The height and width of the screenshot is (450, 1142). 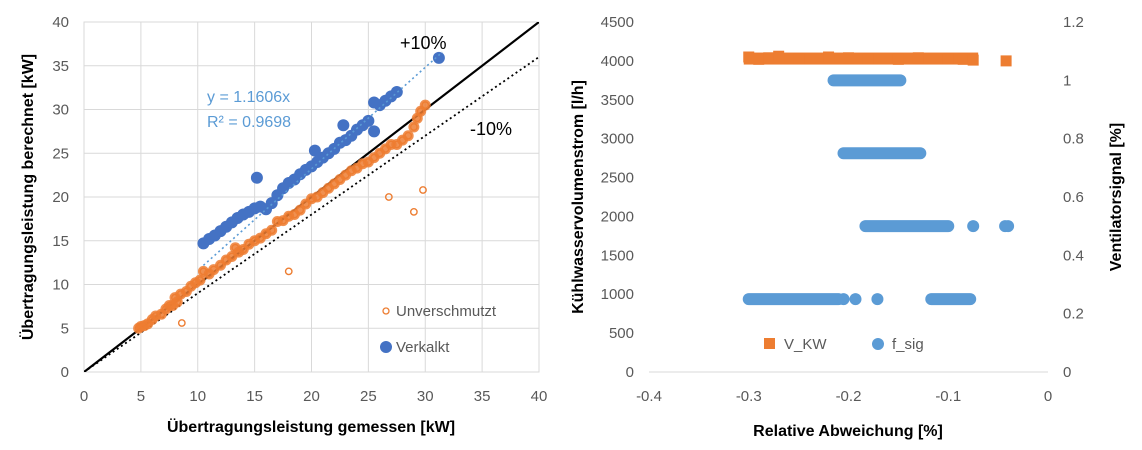 What do you see at coordinates (60, 22) in the screenshot?
I see `left-y-tick-label: 40` at bounding box center [60, 22].